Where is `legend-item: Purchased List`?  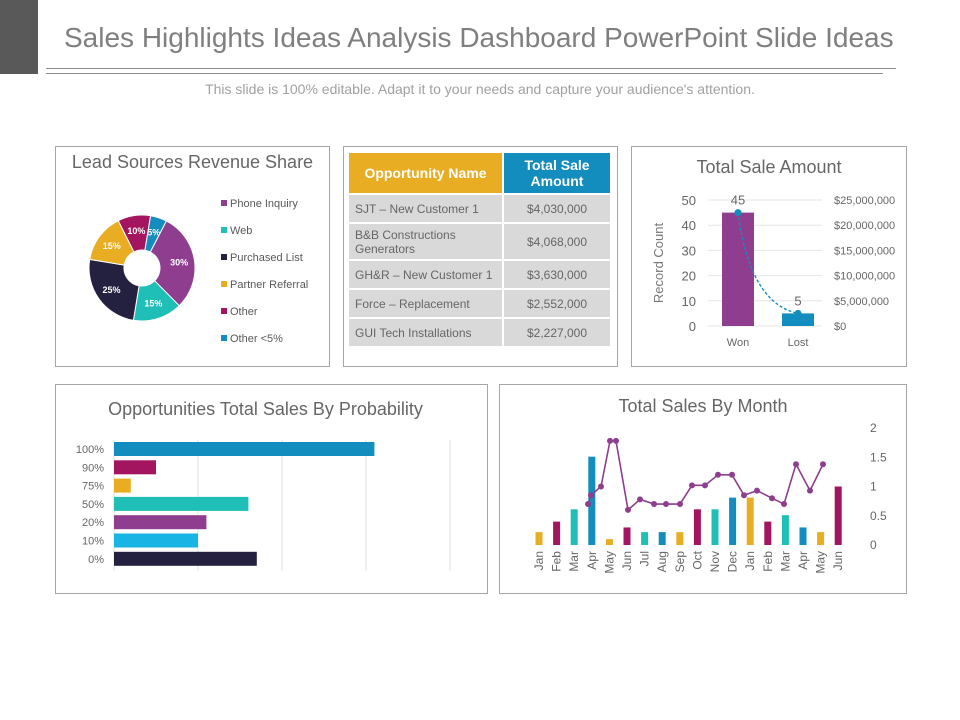 legend-item: Purchased List is located at coordinates (262, 258).